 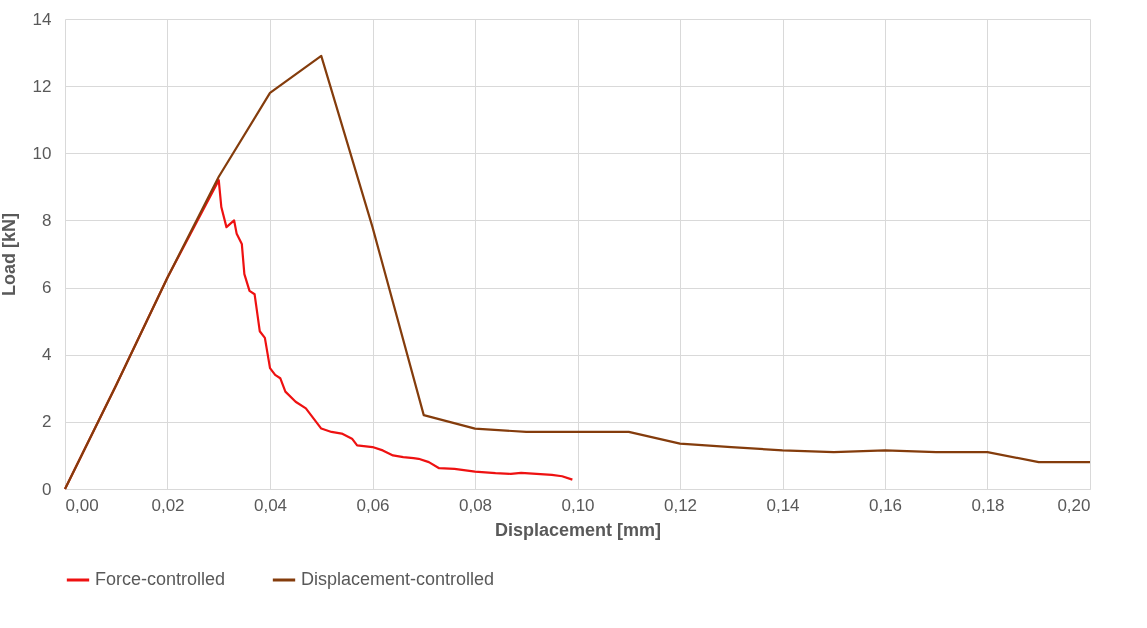 What do you see at coordinates (47, 355) in the screenshot?
I see `y-tick-label: 4` at bounding box center [47, 355].